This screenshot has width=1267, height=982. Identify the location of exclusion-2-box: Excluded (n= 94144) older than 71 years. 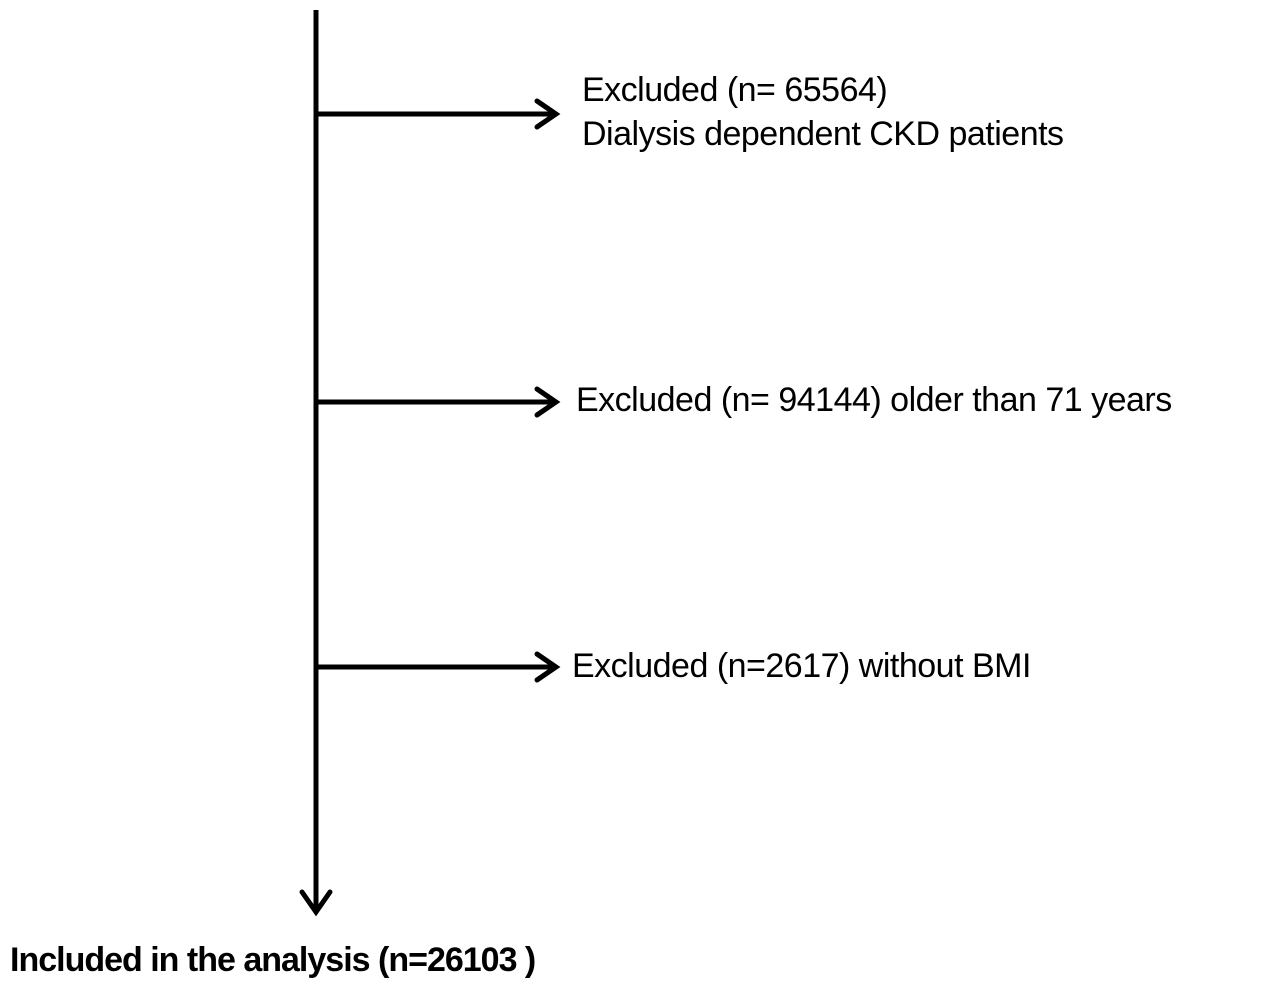
(874, 400).